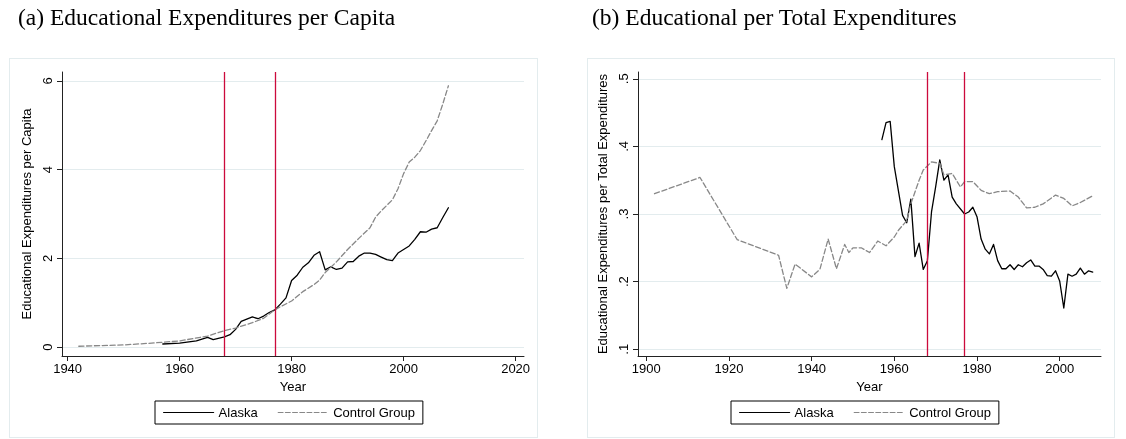  Describe the element at coordinates (47, 258) in the screenshot. I see `y-tick-label: 2` at that location.